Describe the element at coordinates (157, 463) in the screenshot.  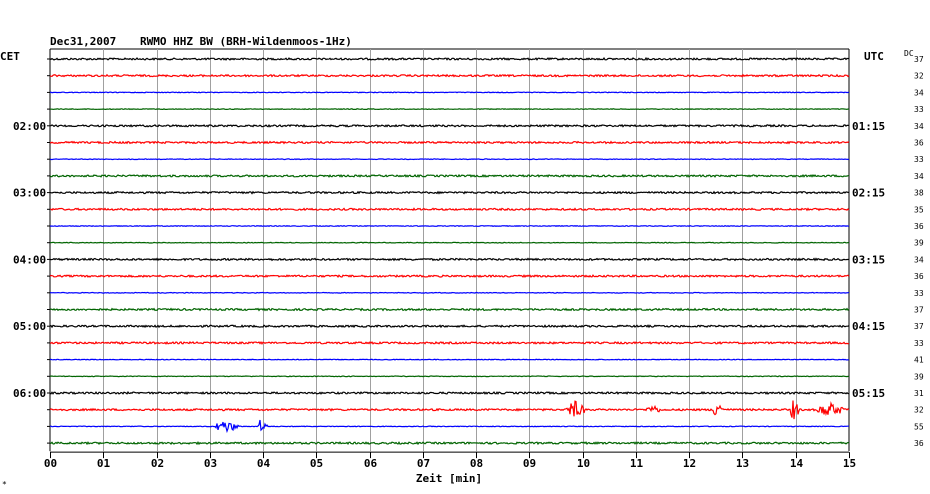
I see `x-tick-label: 02` at that location.